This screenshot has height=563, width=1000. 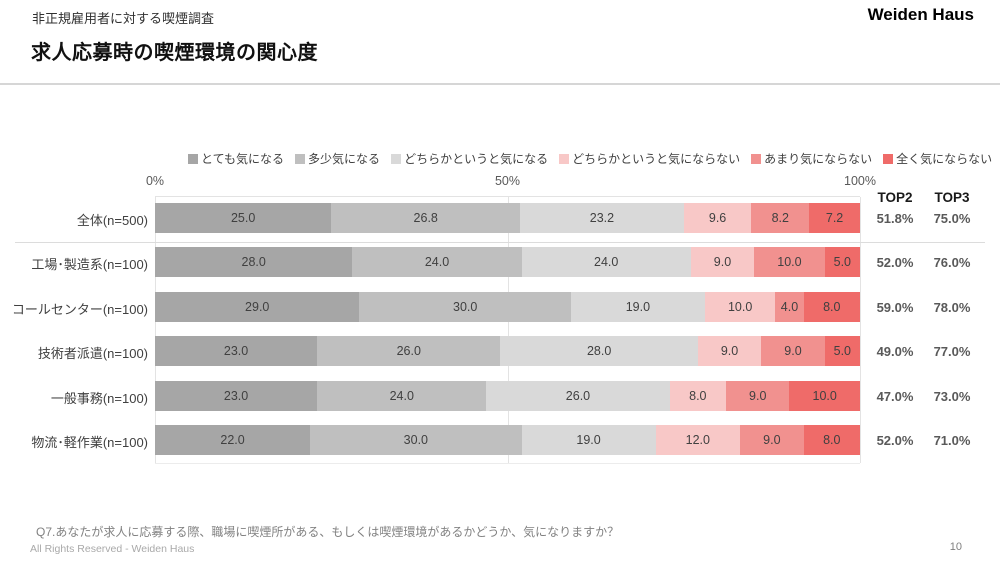 What do you see at coordinates (112, 549) in the screenshot?
I see `copyright-text: All Rights Reserved - Weiden Haus` at bounding box center [112, 549].